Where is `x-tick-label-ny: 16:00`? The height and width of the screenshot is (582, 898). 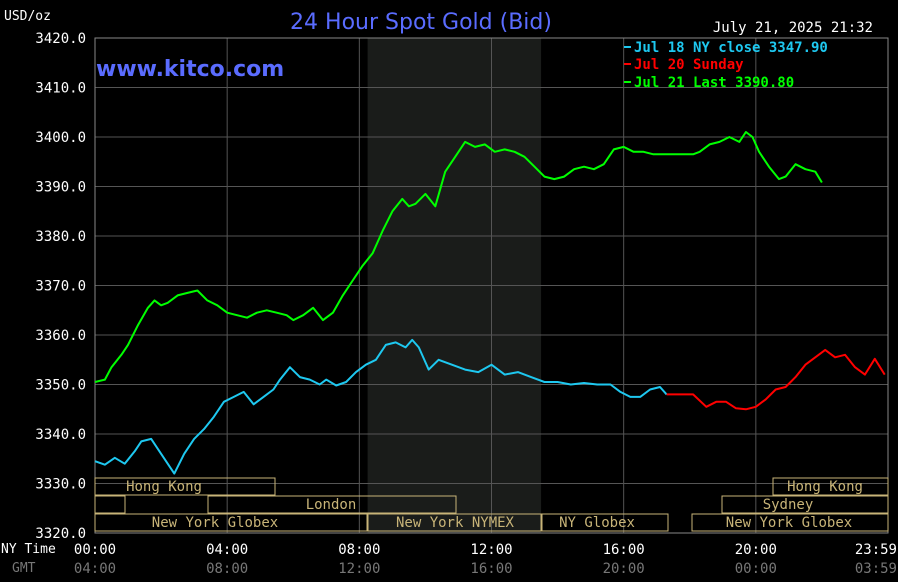 x-tick-label-ny: 16:00 is located at coordinates (624, 550).